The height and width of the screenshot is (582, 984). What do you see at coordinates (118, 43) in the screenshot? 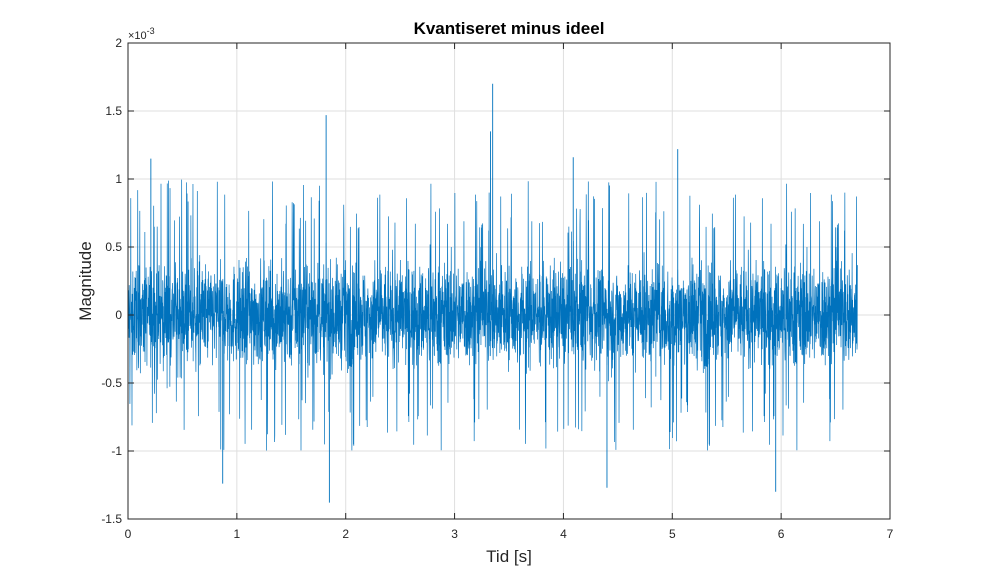
I see `y-tick-label: 2` at bounding box center [118, 43].